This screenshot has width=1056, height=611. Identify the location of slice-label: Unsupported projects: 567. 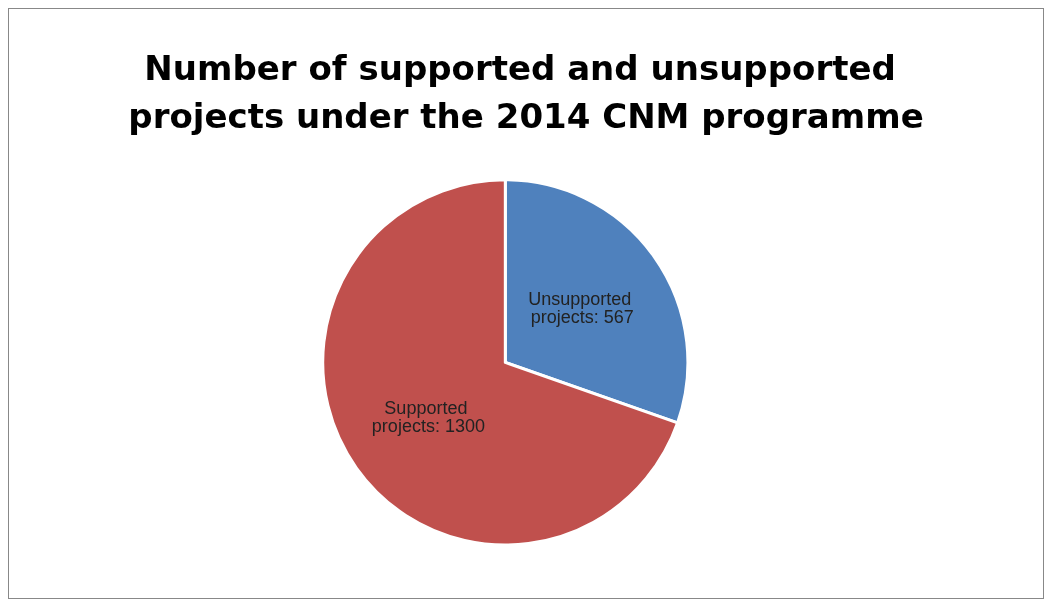
(582, 307).